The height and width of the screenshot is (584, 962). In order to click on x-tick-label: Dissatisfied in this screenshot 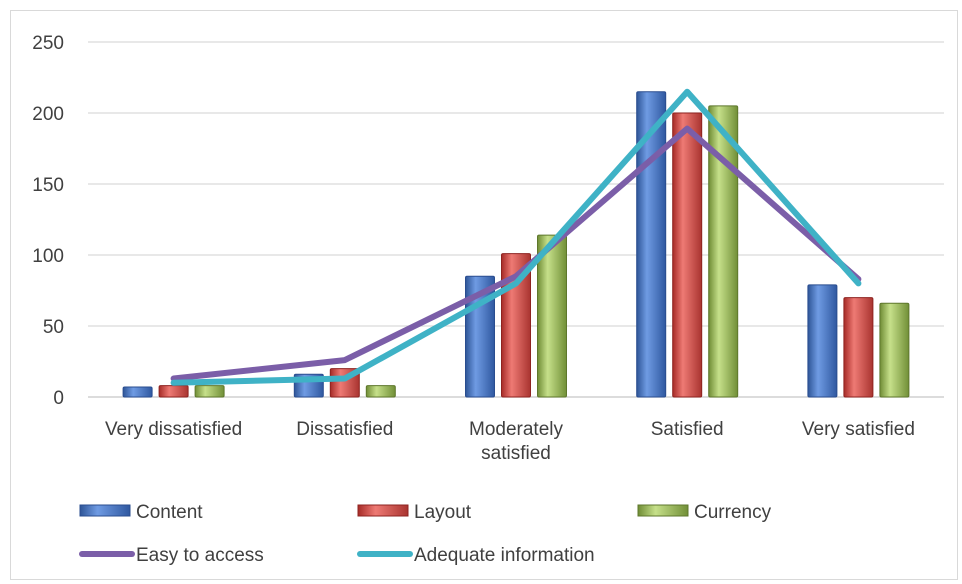, I will do `click(344, 429)`.